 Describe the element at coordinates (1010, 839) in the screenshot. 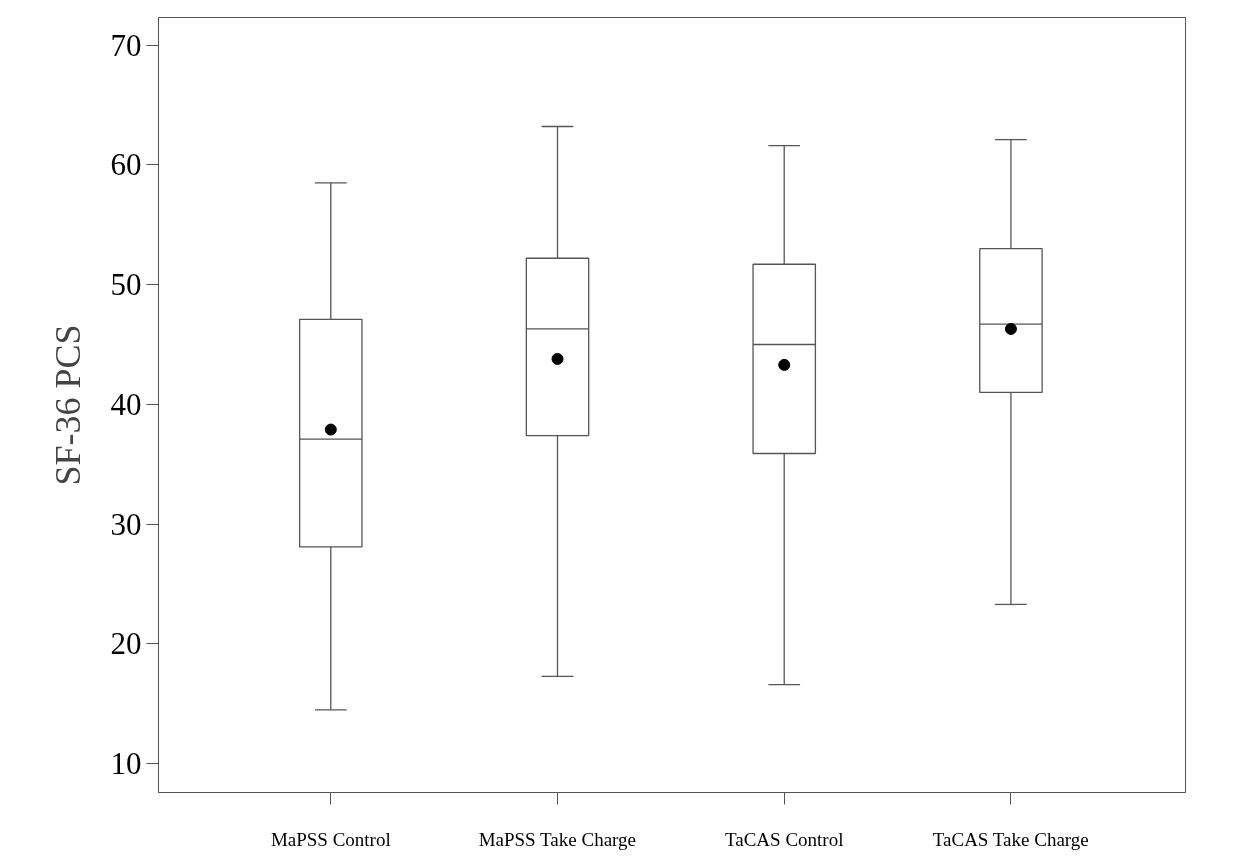

I see `x-tick-label: TaCAS Take Charge` at that location.